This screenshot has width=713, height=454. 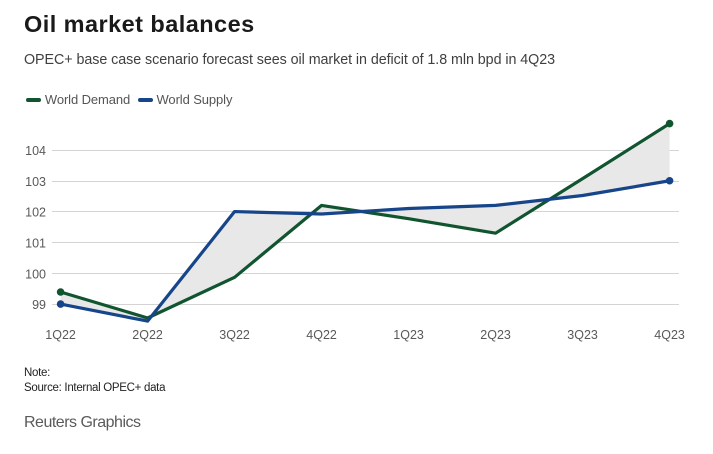 What do you see at coordinates (35, 151) in the screenshot?
I see `svg-text: 104` at bounding box center [35, 151].